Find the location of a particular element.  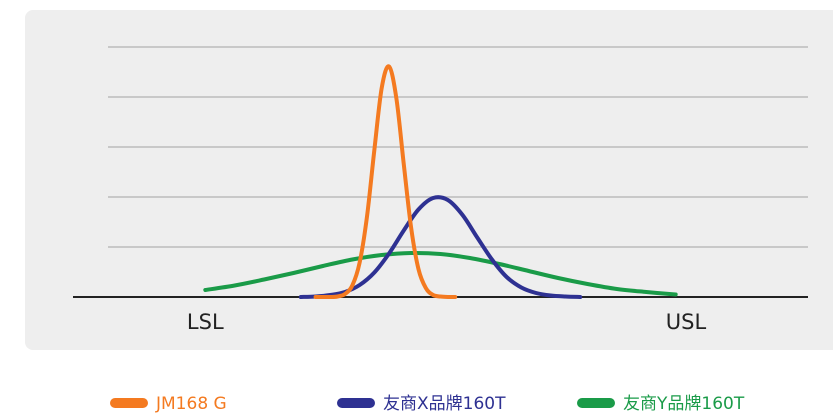

legend-label: 友商X品牌160T is located at coordinates (444, 404).